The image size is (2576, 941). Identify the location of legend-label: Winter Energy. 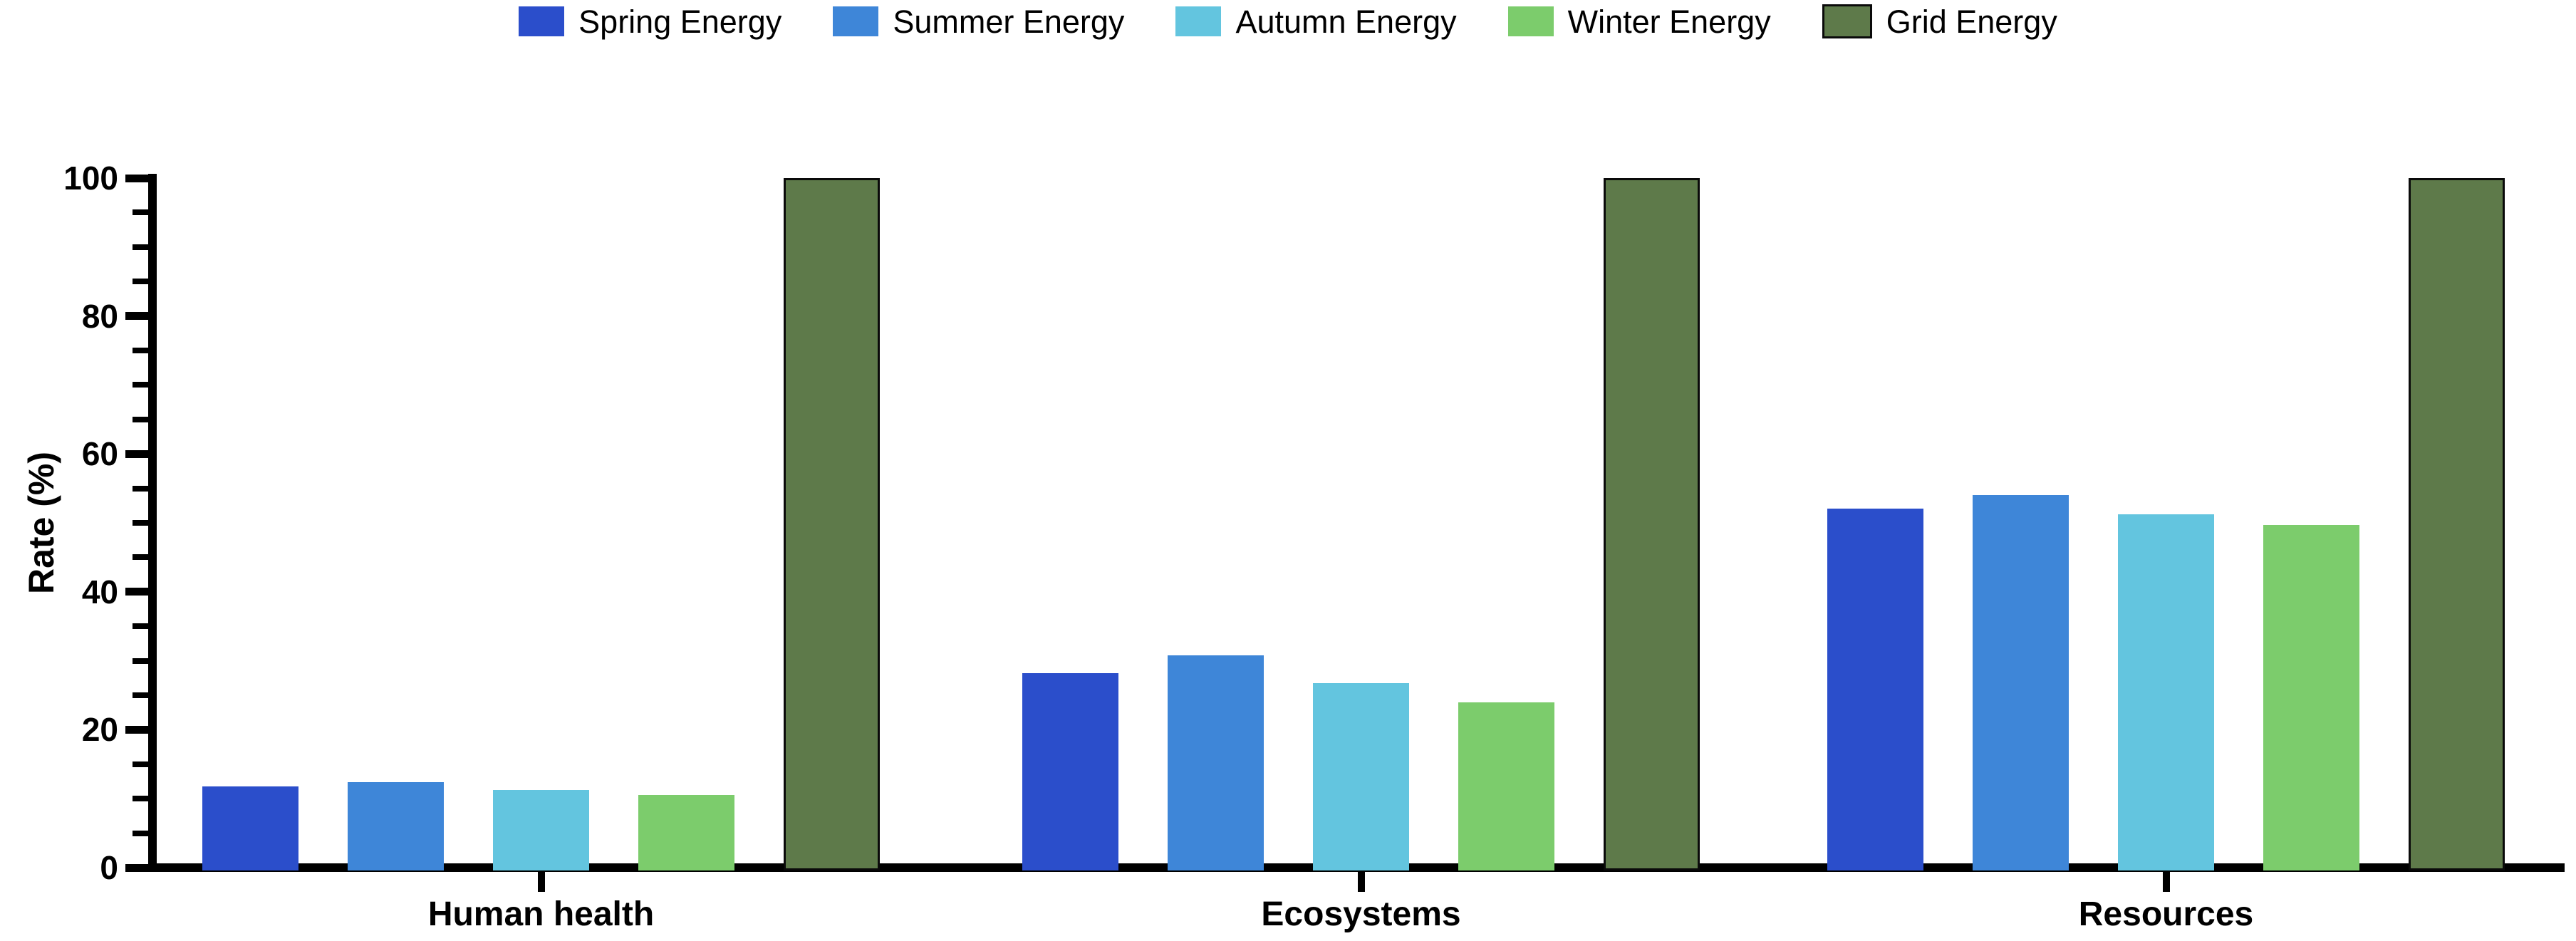
(1669, 21).